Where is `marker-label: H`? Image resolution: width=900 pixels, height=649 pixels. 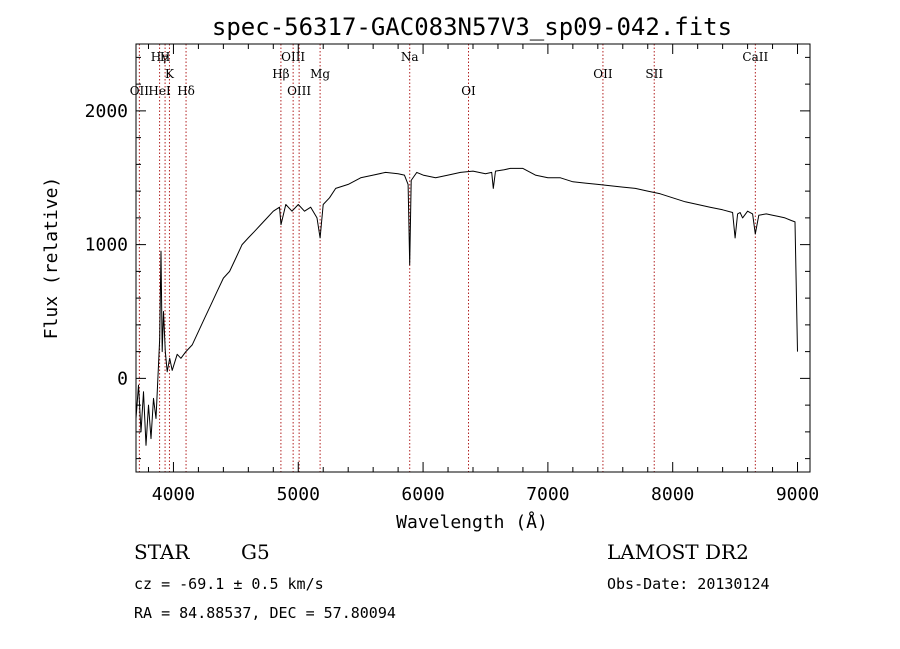
marker-label: H is located at coordinates (165, 57).